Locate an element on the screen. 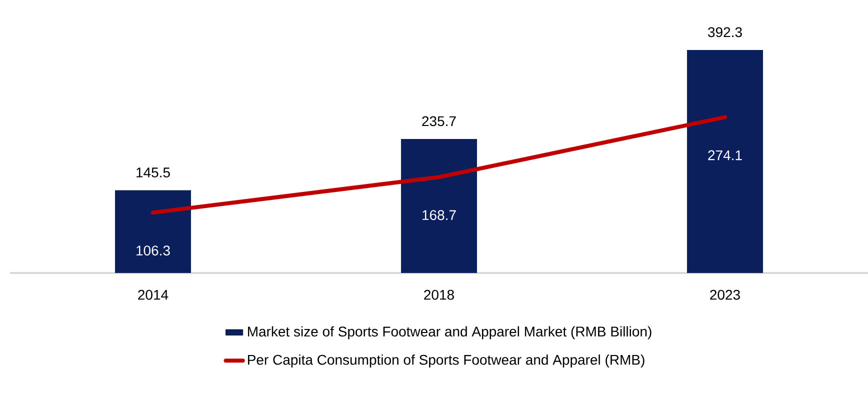  data-label: 168.7 is located at coordinates (439, 215).